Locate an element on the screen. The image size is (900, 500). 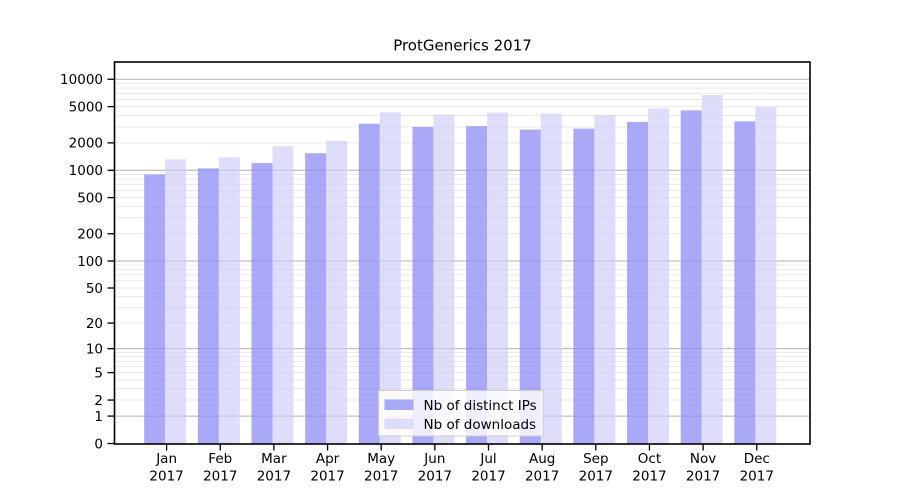
bar-ips-mar is located at coordinates (262, 303).